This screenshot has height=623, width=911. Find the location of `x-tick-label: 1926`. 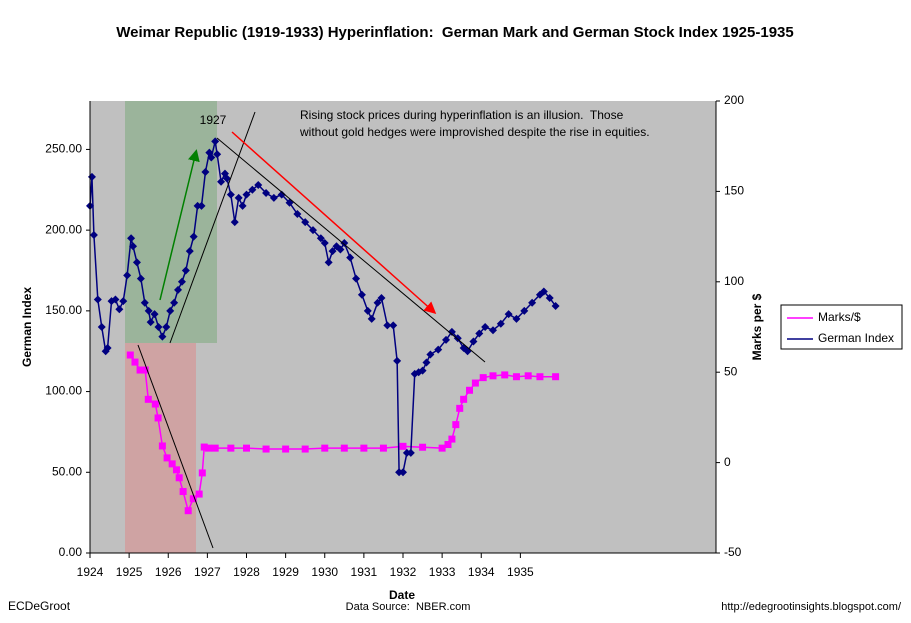

x-tick-label: 1926 is located at coordinates (168, 572).